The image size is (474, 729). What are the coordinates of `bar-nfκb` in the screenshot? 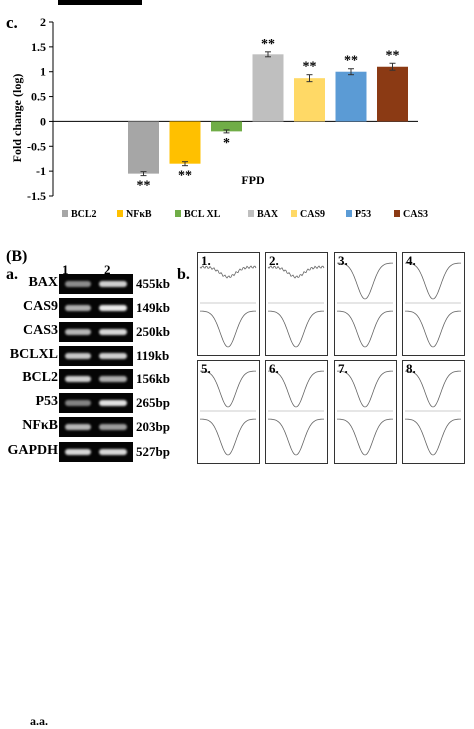 It's located at (185, 142).